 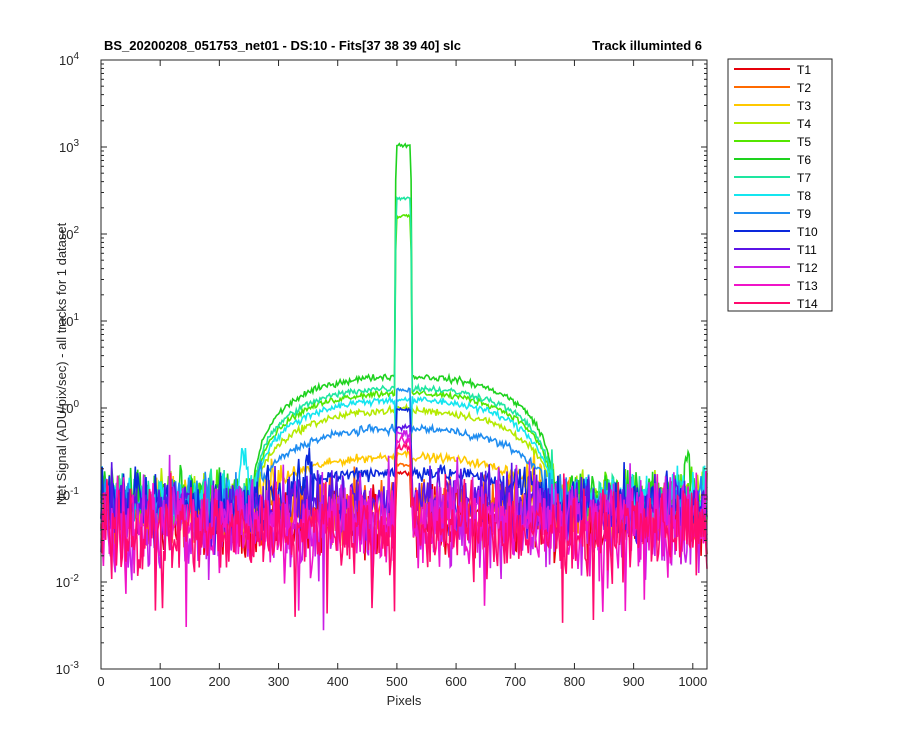 I want to click on legend-label: T12, so click(x=807, y=268).